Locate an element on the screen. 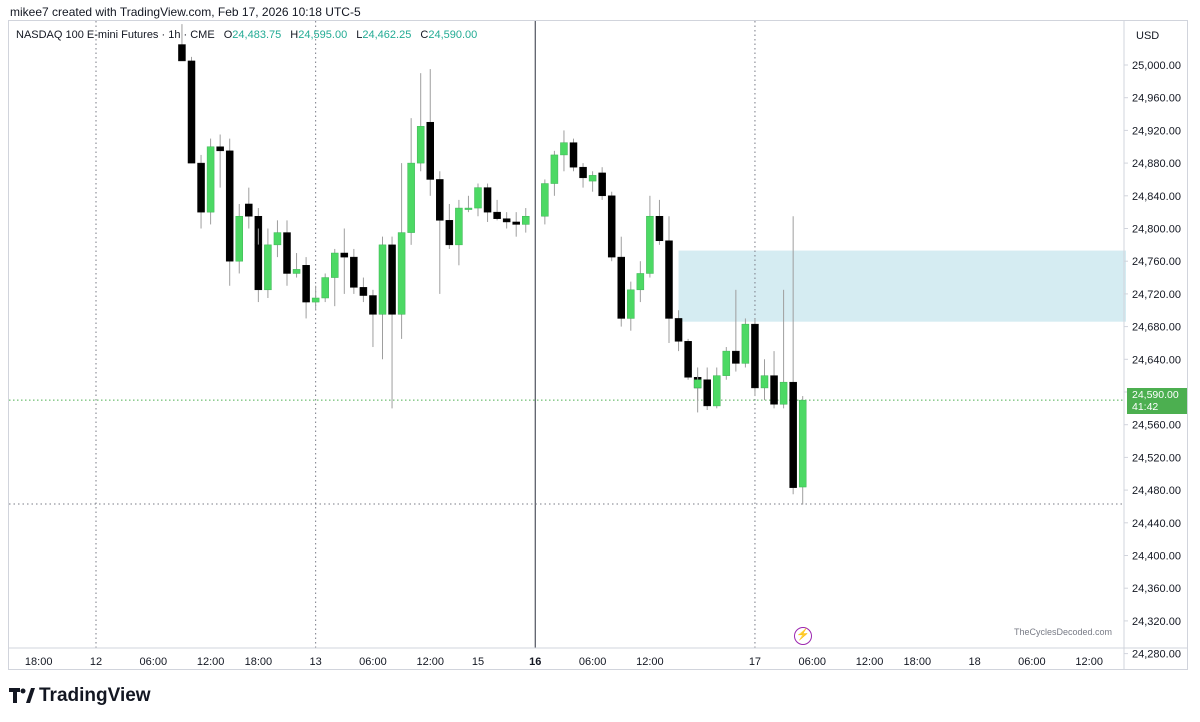  y-tick-label: 24,560.00 is located at coordinates (1156, 426).